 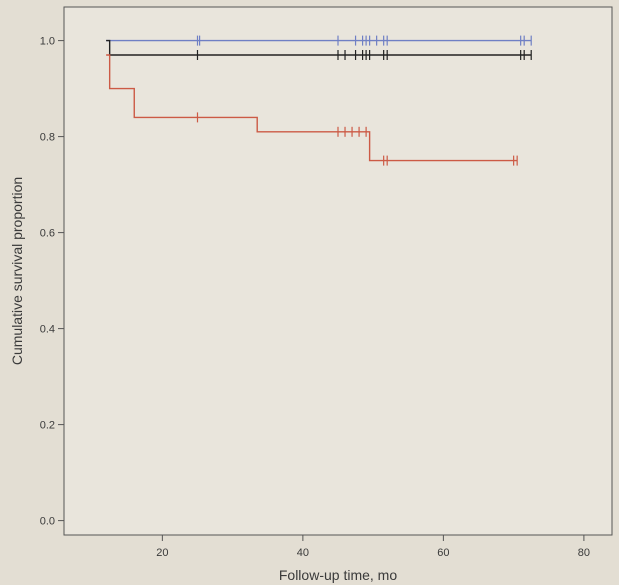 I want to click on y-tick-label: 0.4, so click(x=47, y=330).